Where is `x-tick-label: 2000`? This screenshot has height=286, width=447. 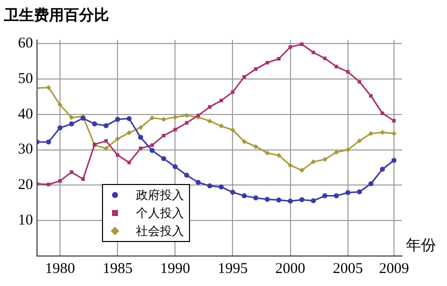
x-tick-label: 2000 is located at coordinates (290, 268).